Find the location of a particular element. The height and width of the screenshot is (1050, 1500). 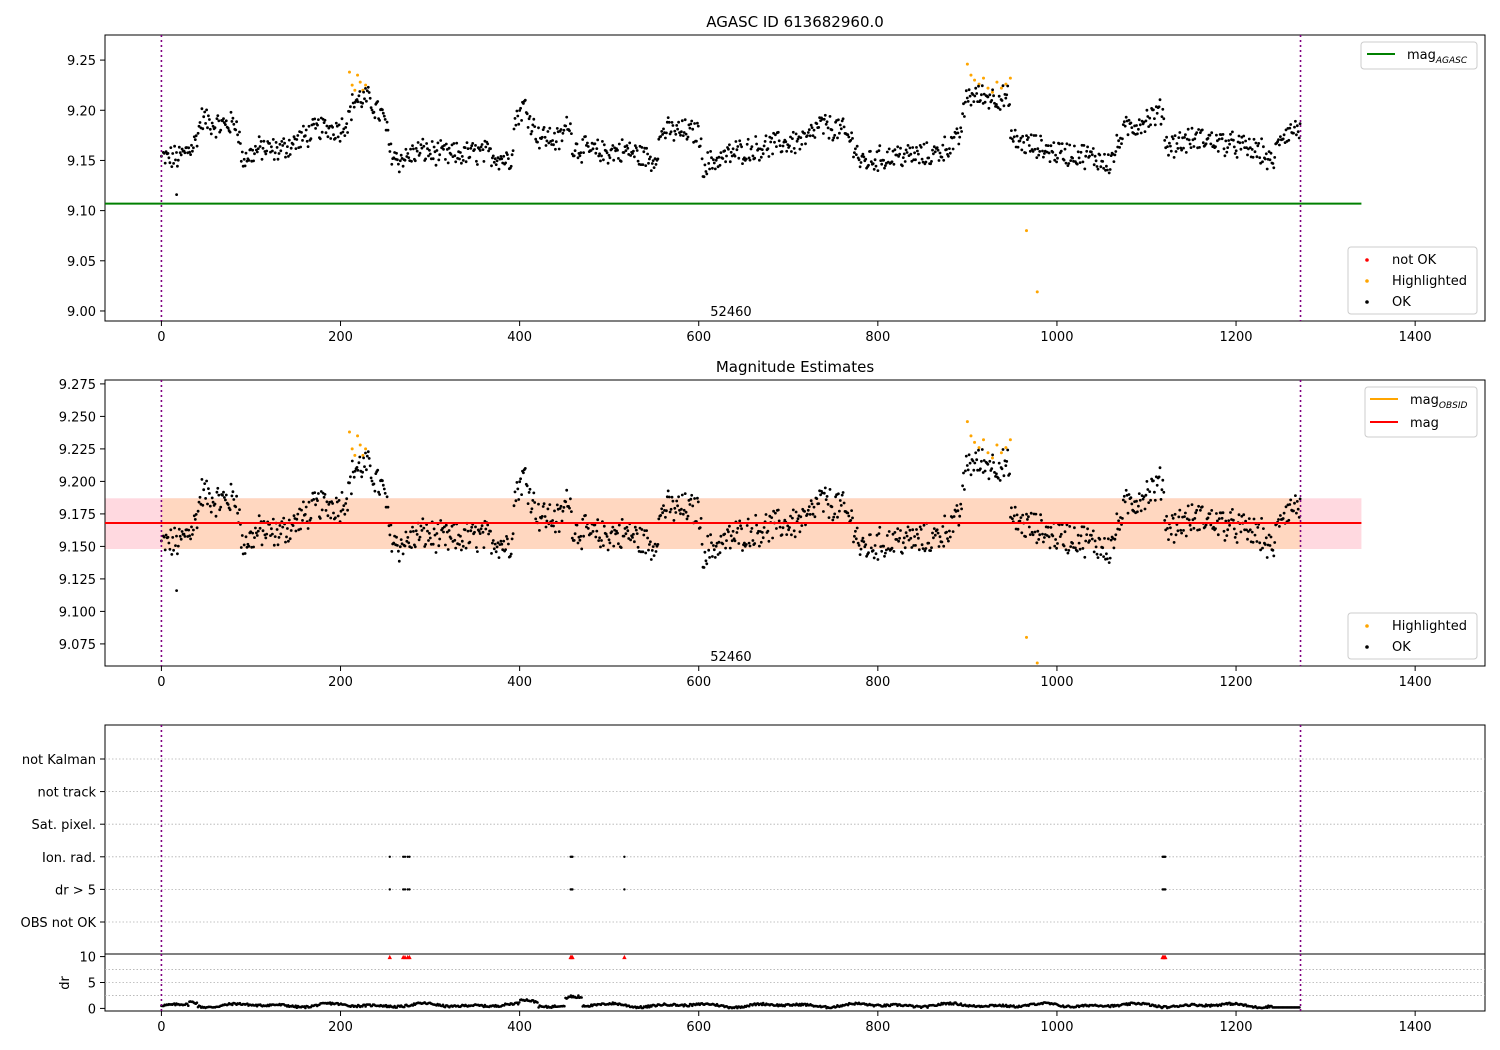

dr-clipped-marker is located at coordinates (624, 957).